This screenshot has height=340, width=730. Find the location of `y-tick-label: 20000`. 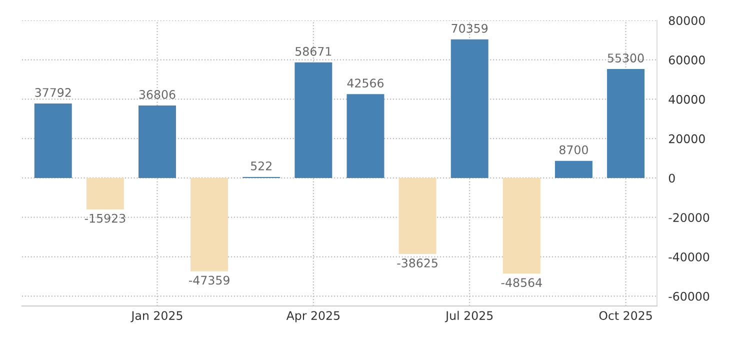

y-tick-label: 20000 is located at coordinates (686, 139).